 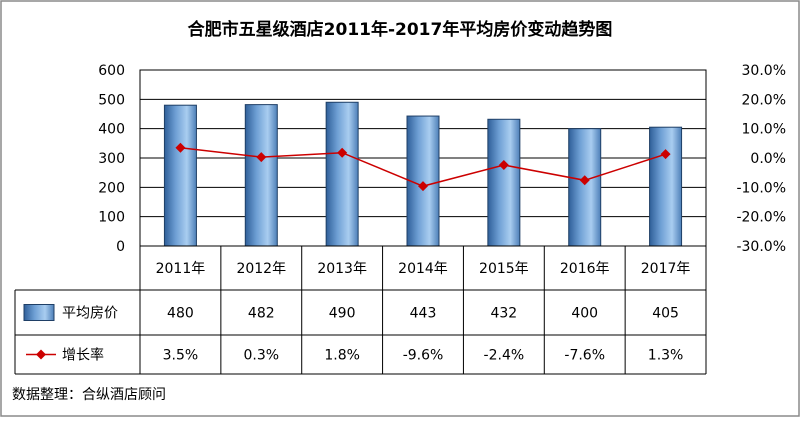 I want to click on line-value-cell: -7.6%, so click(x=584, y=356).